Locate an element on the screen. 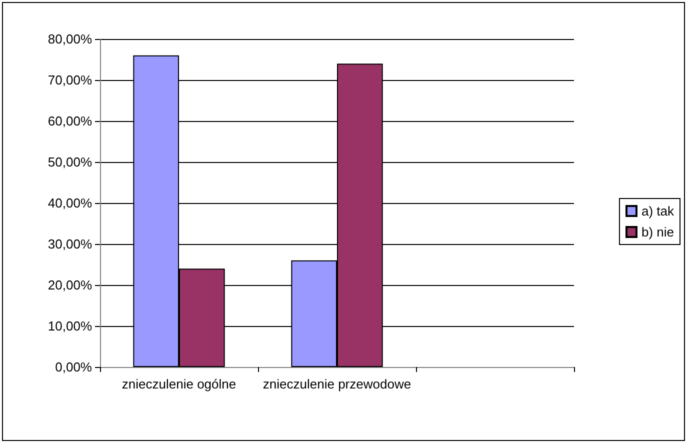 The image size is (689, 445). y-tick-label: 50,00% is located at coordinates (70, 162).